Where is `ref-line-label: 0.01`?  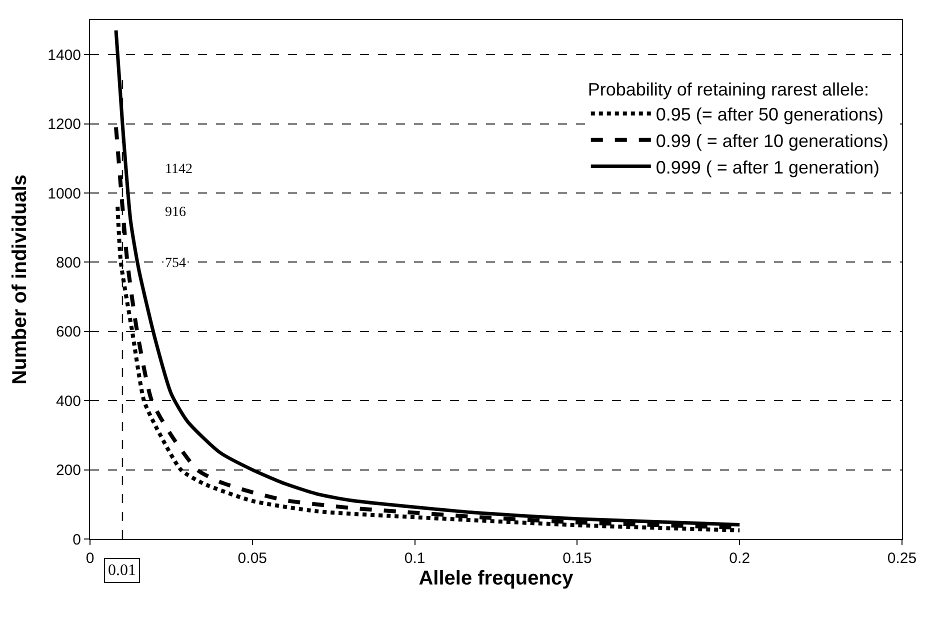 ref-line-label: 0.01 is located at coordinates (122, 570).